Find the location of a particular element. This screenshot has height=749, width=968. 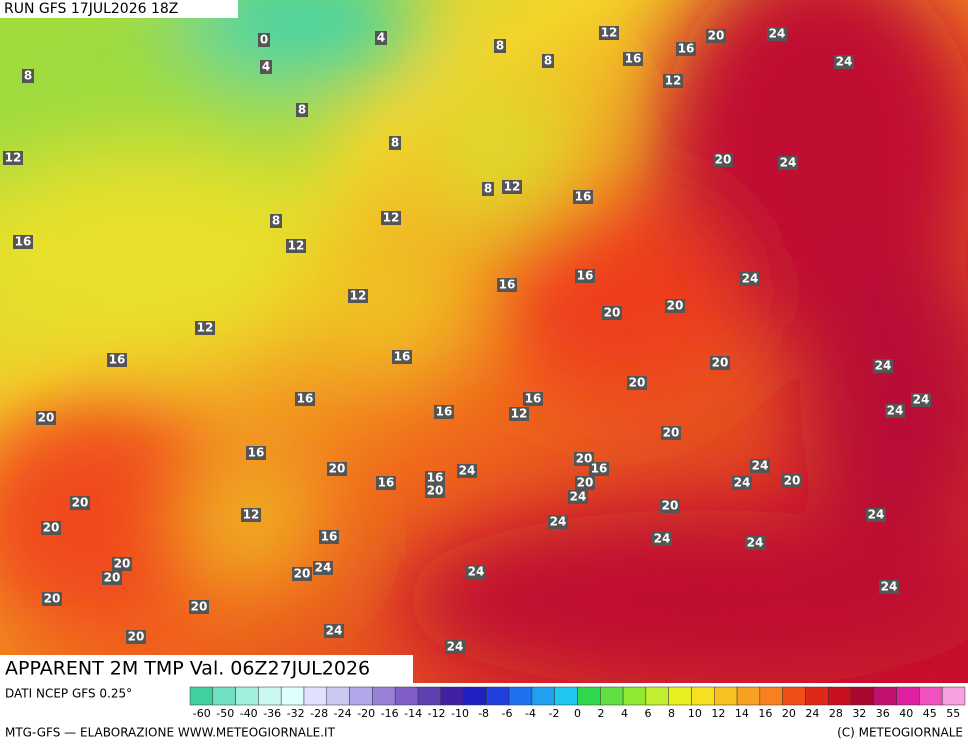

legend-tick-label: -40 is located at coordinates (249, 713).